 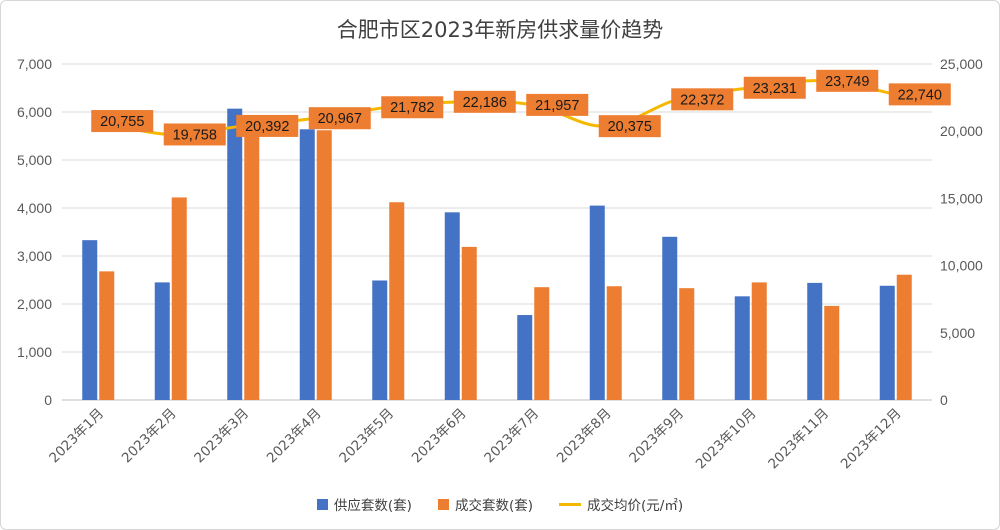 What do you see at coordinates (961, 64) in the screenshot?
I see `y-right-tick-label: 25,000` at bounding box center [961, 64].